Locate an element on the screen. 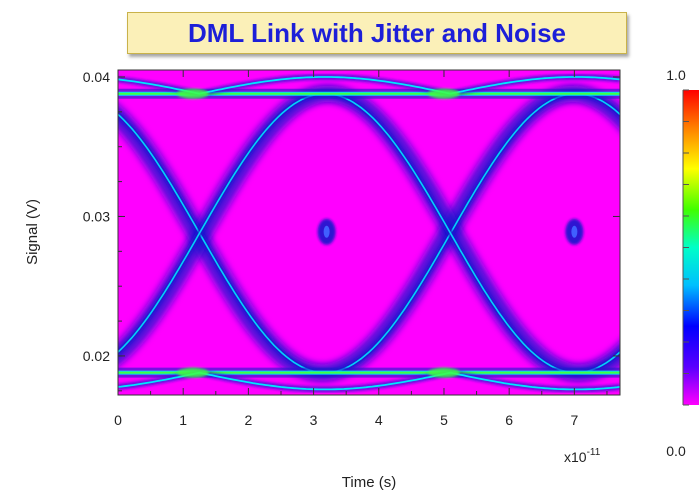 The height and width of the screenshot is (496, 699). colorbar-max-label: 1.0 is located at coordinates (676, 75).